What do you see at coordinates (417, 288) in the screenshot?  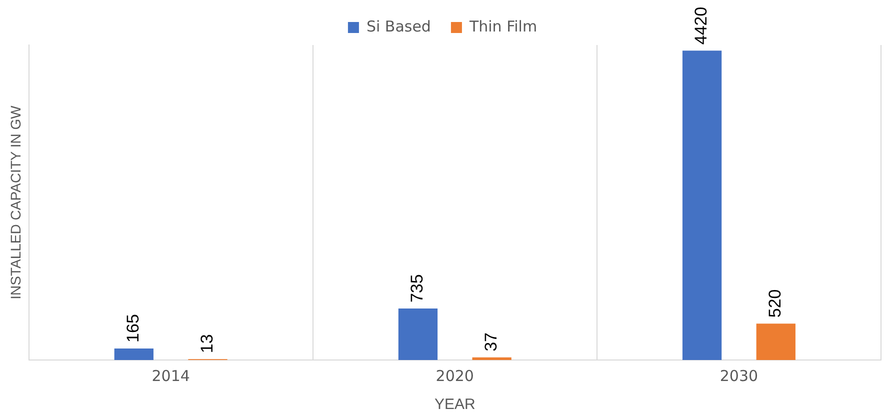 I see `data-label: 735` at bounding box center [417, 288].